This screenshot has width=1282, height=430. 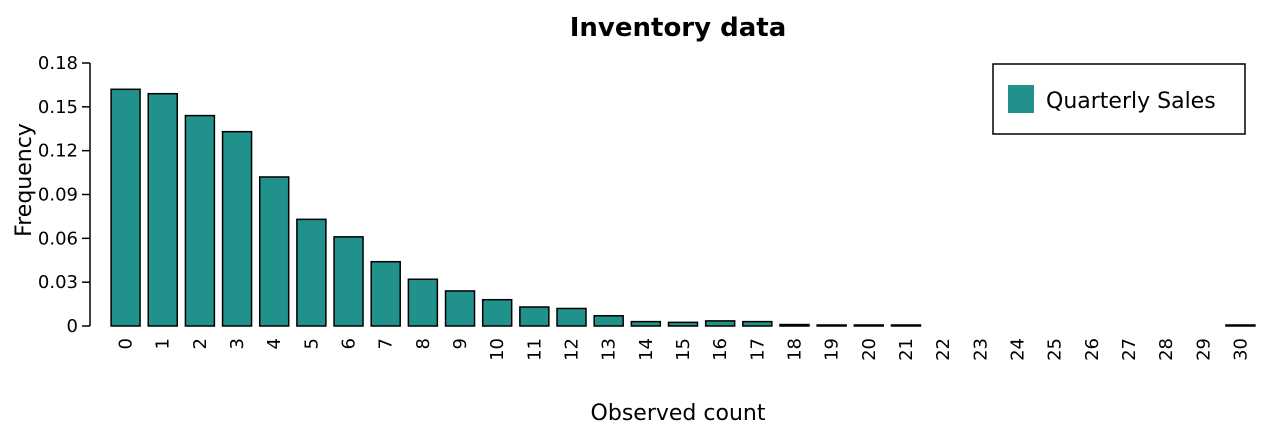 What do you see at coordinates (1131, 101) in the screenshot?
I see `legend-label: Quarterly Sales` at bounding box center [1131, 101].